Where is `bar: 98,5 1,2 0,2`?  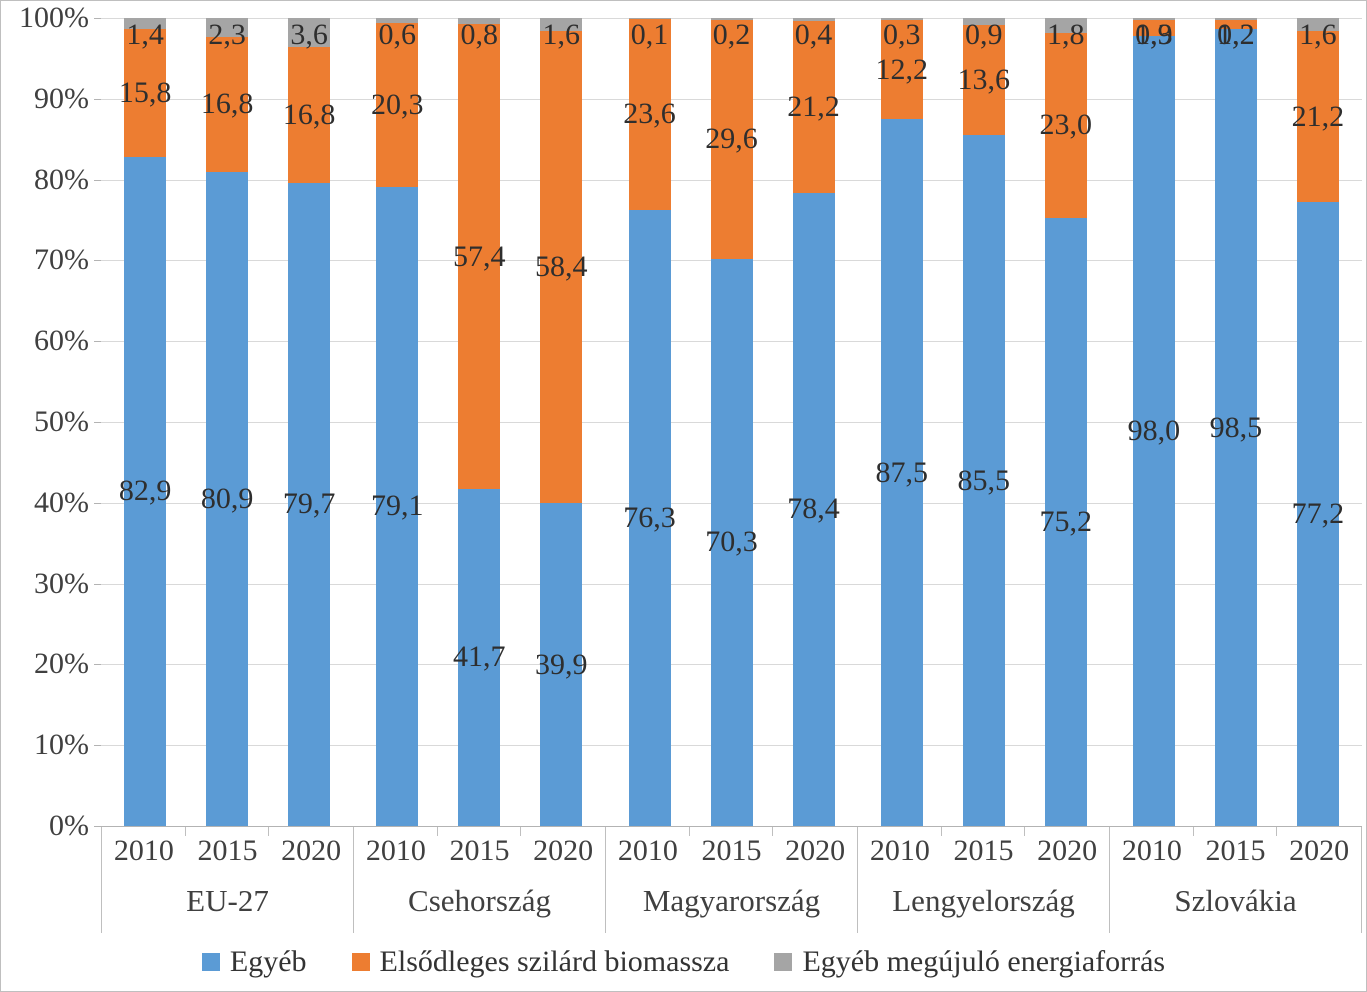
bar: 98,5 1,2 0,2 is located at coordinates (1236, 422).